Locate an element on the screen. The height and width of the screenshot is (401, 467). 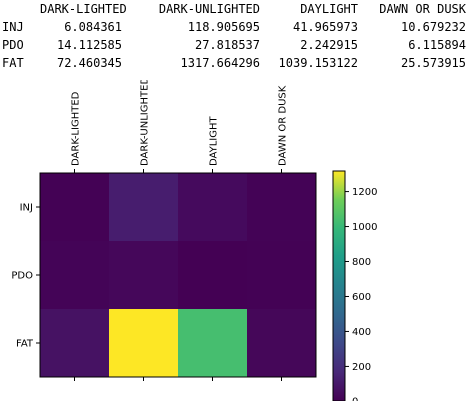
dataframe-row-label: FAT is located at coordinates (13, 63).